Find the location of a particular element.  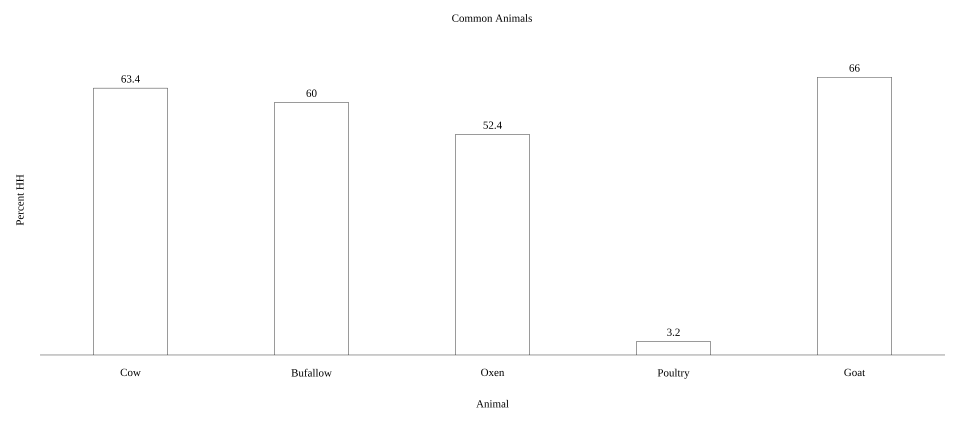

chart-title: Common Animals is located at coordinates (492, 18).